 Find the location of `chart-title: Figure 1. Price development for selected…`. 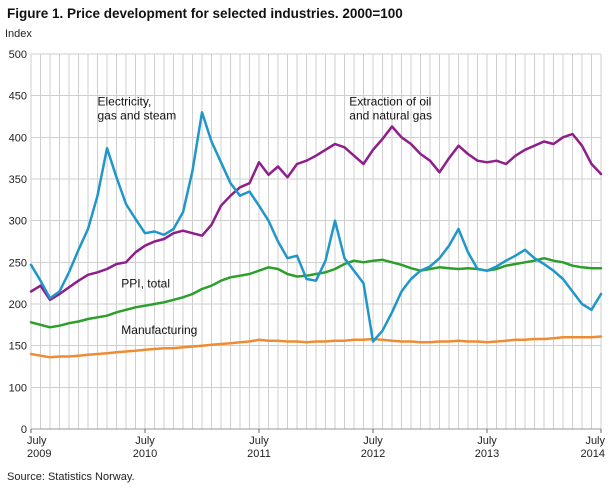

chart-title: Figure 1. Price development for selected… is located at coordinates (205, 13).